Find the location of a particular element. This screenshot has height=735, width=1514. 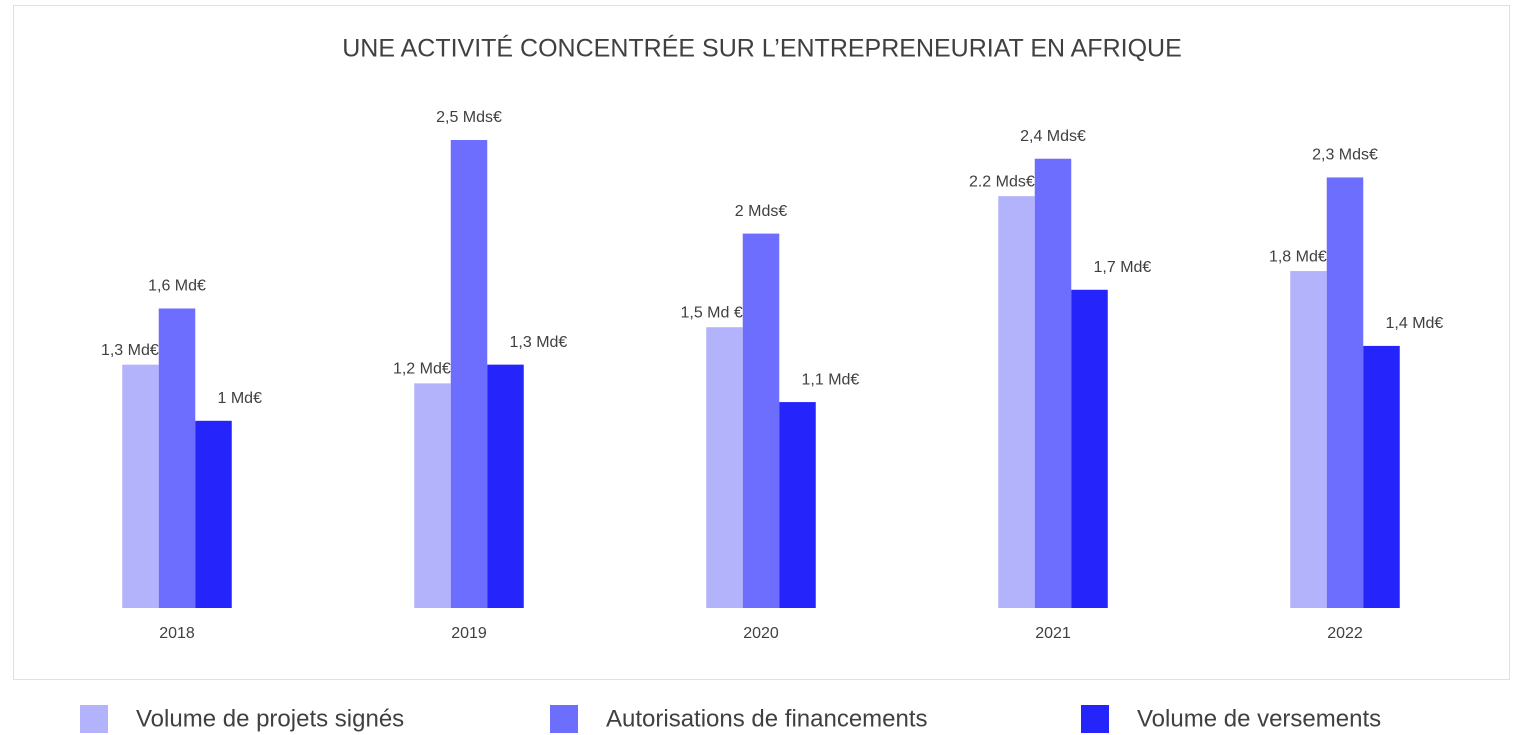

legend-label: Autorisations de financements is located at coordinates (767, 718).